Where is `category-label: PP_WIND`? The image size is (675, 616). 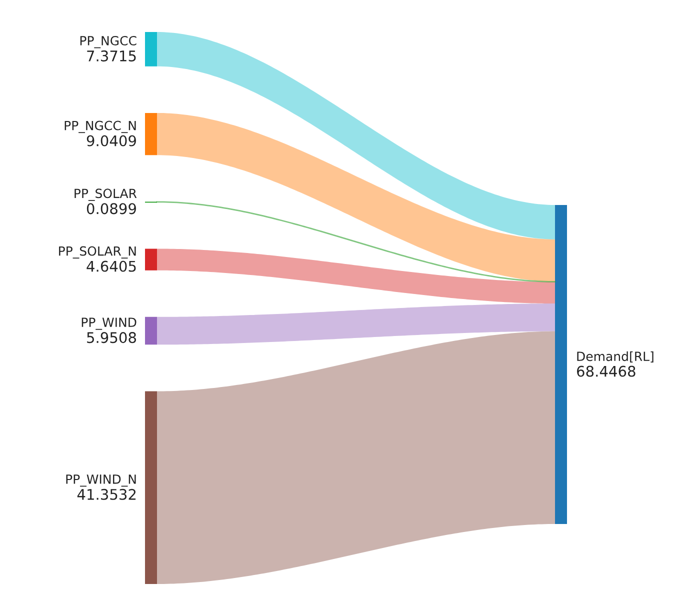 category-label: PP_WIND is located at coordinates (109, 324).